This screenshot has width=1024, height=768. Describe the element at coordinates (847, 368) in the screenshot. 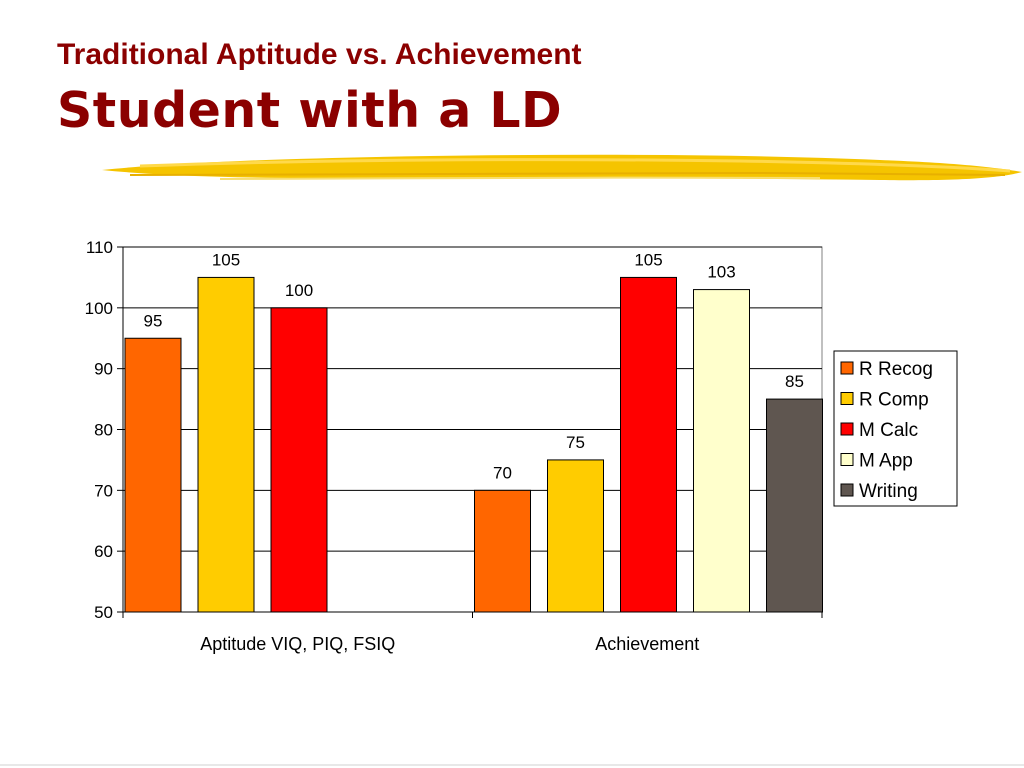

I see `legend-swatch-r-recog` at that location.